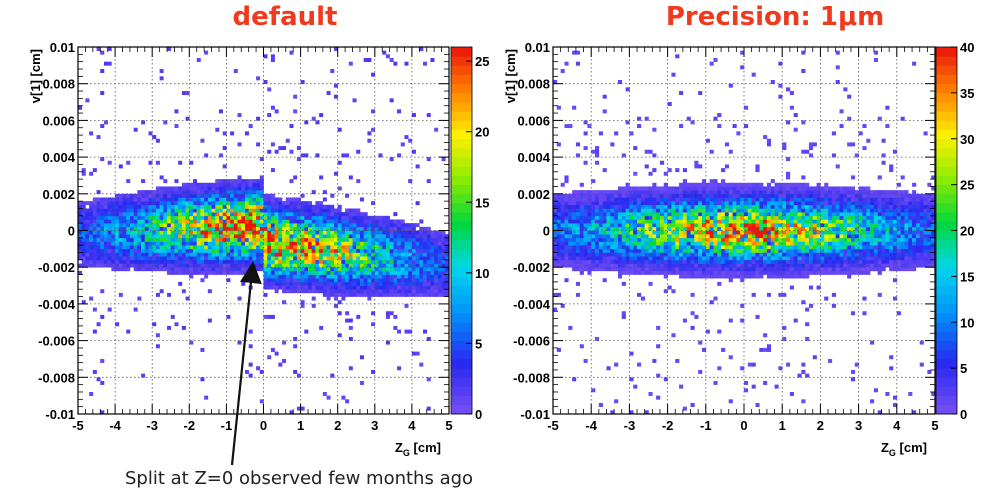  Describe the element at coordinates (461, 336) in the screenshot. I see `color-bar-segment` at that location.